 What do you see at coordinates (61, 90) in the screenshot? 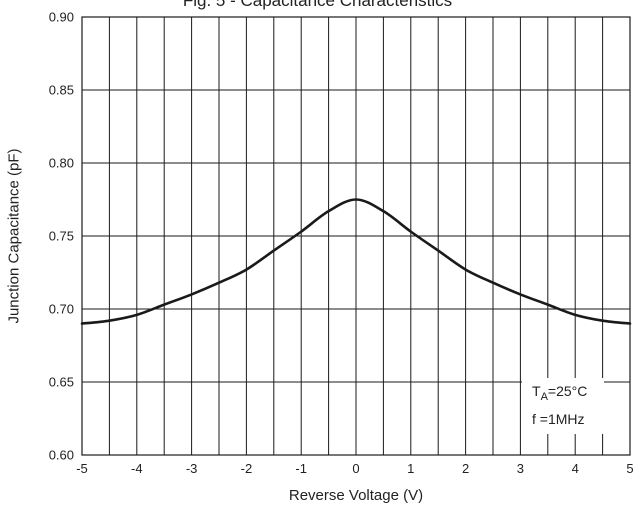
I see `y-tick-label: 0.85` at bounding box center [61, 90].